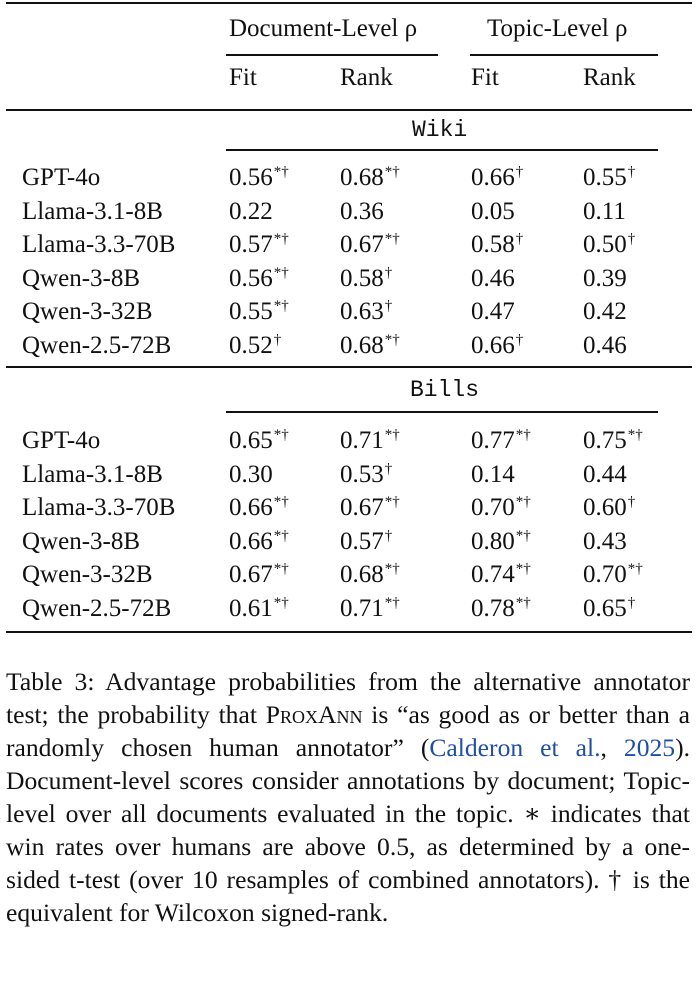 The image size is (698, 1000). What do you see at coordinates (605, 541) in the screenshot?
I see `topic-rank-value-number: 0.43` at bounding box center [605, 541].